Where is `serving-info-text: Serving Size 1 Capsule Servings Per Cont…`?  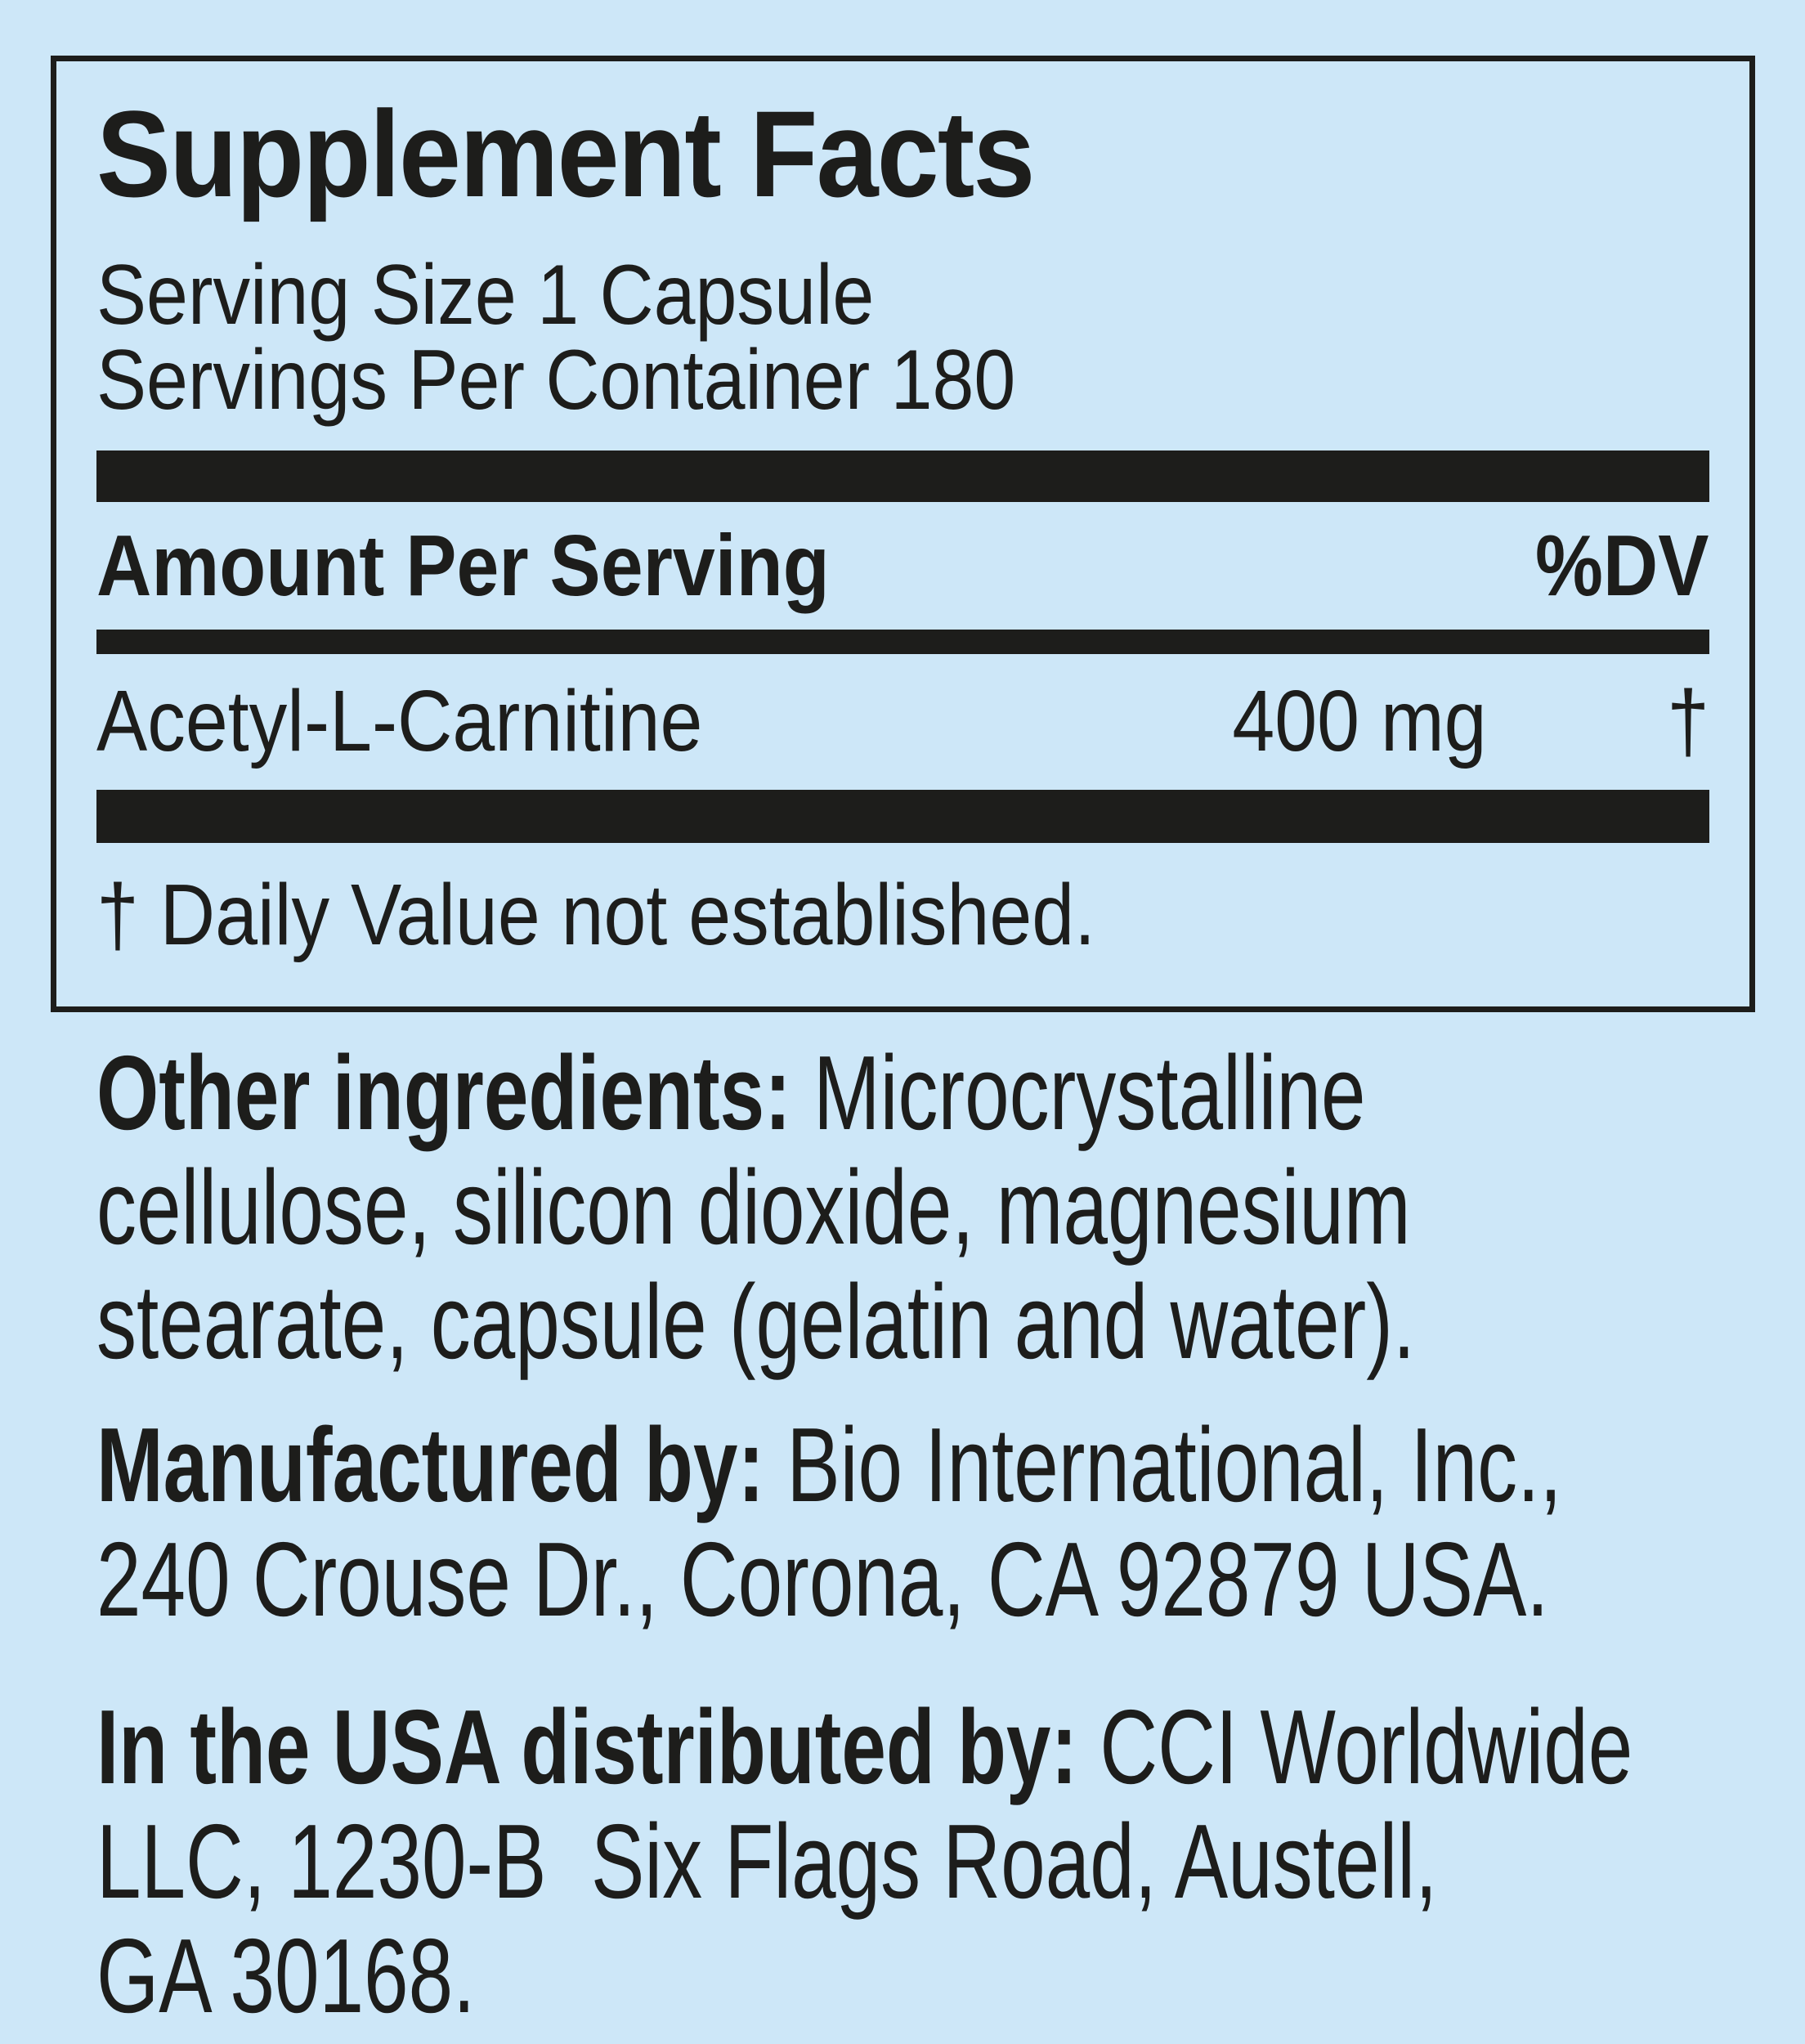 serving-info-text: Serving Size 1 Capsule Servings Per Cont… is located at coordinates (556, 338).